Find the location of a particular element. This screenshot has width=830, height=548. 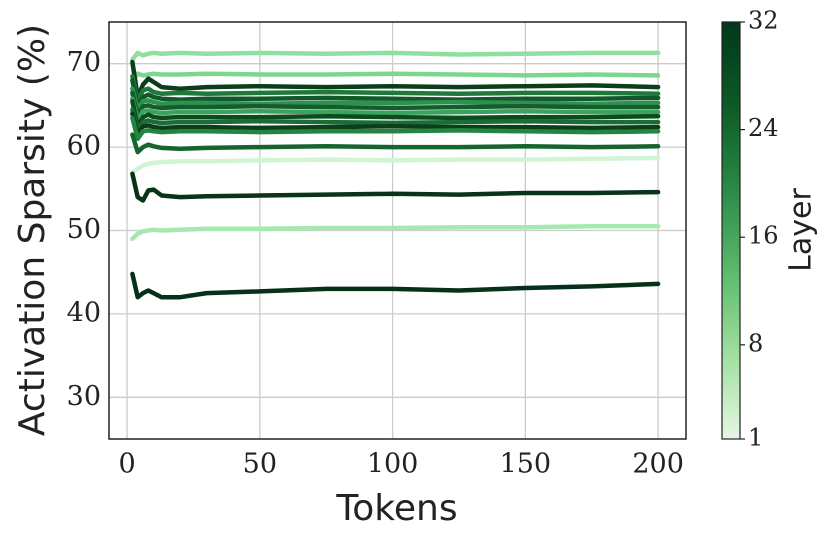

y-tick-label: 70 is located at coordinates (84, 62).